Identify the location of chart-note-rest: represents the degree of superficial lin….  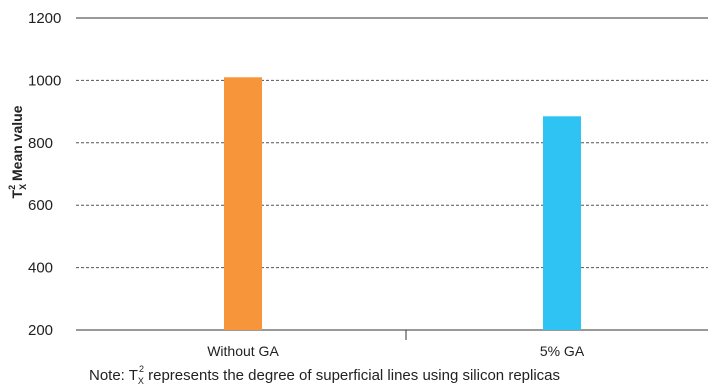
(352, 375).